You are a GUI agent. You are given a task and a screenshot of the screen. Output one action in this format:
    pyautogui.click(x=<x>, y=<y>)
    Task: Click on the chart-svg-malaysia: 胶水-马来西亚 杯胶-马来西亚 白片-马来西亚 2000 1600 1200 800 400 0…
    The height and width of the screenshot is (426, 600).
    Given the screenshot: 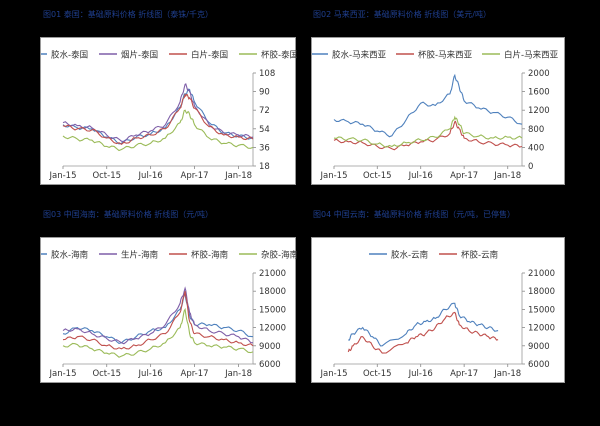 What is the action you would take?
    pyautogui.click(x=434, y=115)
    